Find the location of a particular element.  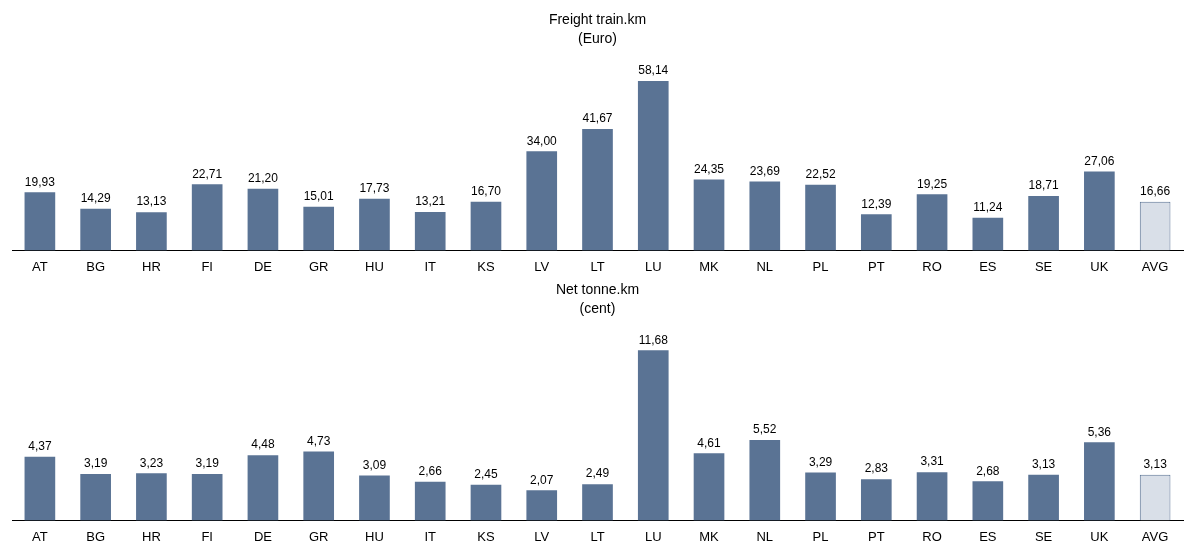

data-label: 11,24 is located at coordinates (988, 206).